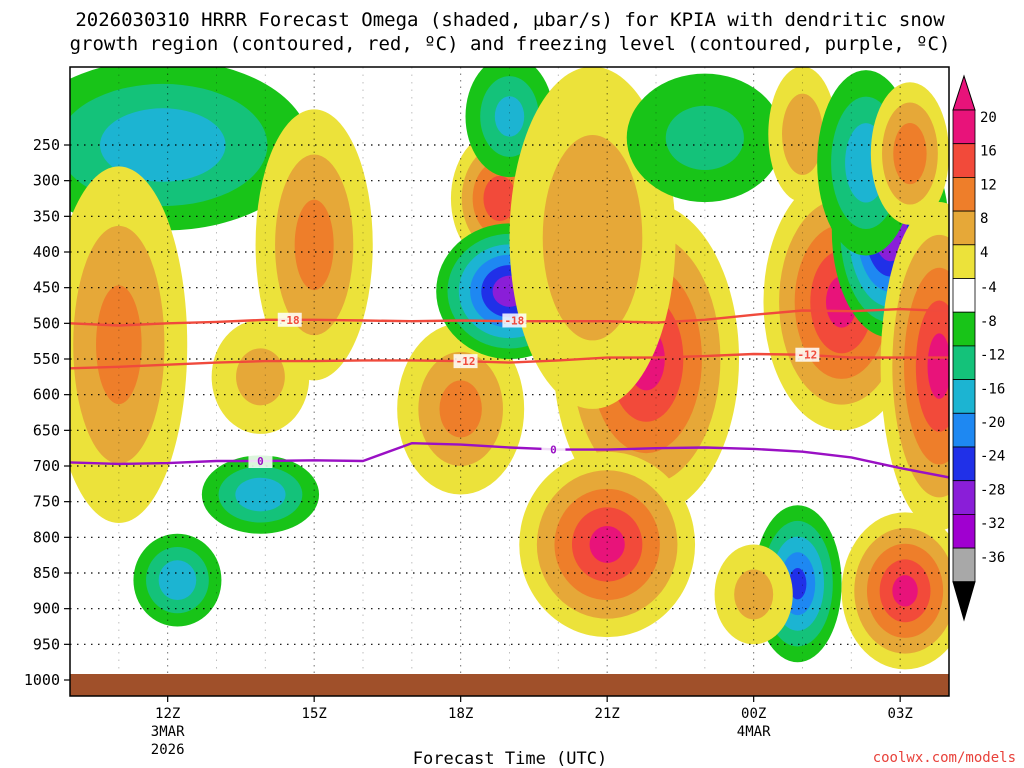 The image size is (1024, 768). I want to click on contour-freezing-level, so click(509, 460).